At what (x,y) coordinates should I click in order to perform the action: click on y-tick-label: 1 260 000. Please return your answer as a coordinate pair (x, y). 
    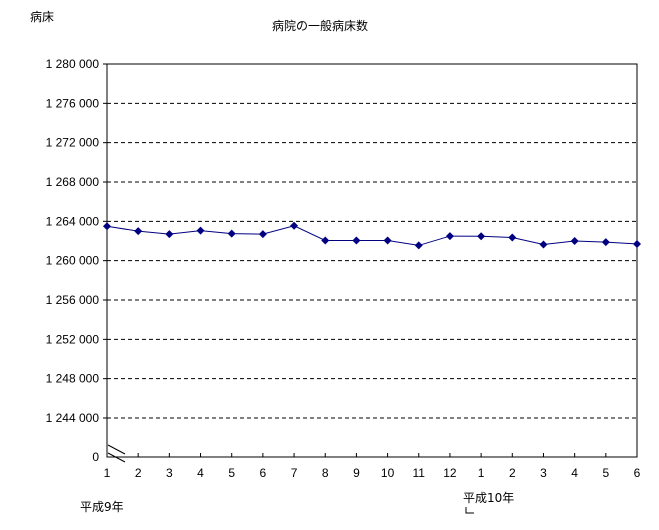
    Looking at the image, I should click on (73, 261).